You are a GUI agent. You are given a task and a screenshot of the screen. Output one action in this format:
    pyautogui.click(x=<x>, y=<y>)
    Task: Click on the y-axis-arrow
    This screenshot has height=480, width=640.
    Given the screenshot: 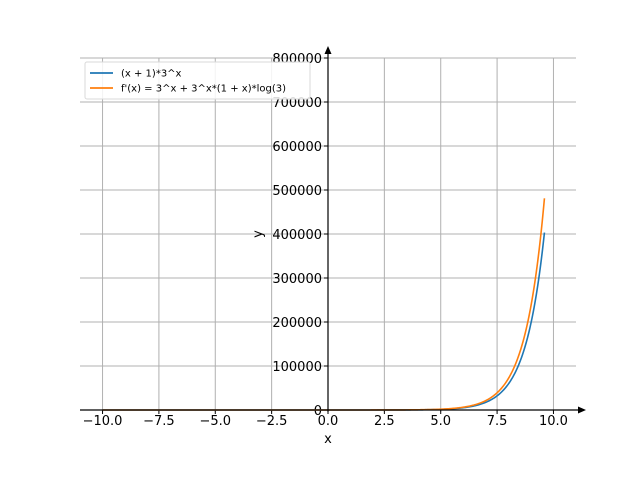 What is the action you would take?
    pyautogui.click(x=328, y=50)
    